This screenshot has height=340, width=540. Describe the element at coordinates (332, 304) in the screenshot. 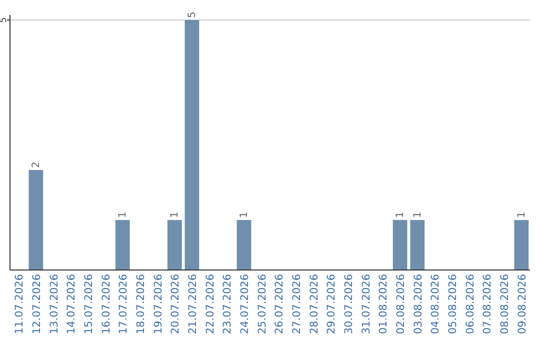

I see `x-tick-label: 29.07.2026` at that location.